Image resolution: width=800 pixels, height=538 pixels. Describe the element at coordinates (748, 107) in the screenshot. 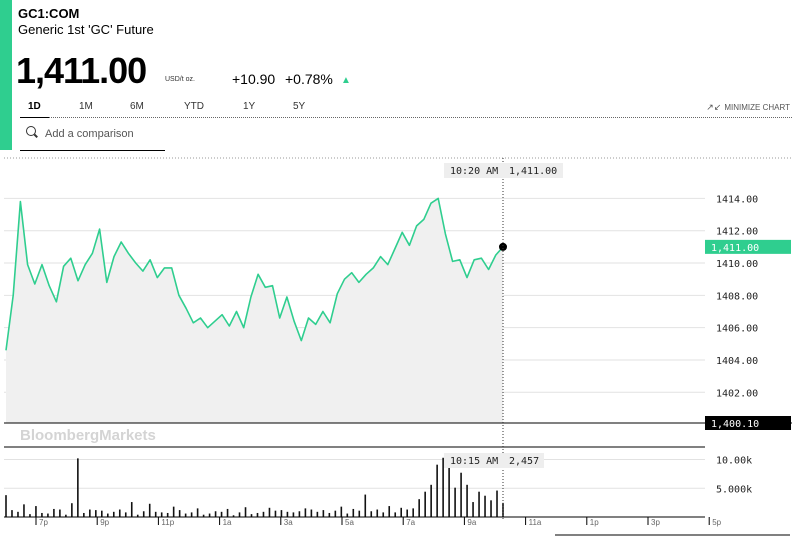

I see `minimize-chart-button: ↗↙ MINIMIZE CHART` at that location.